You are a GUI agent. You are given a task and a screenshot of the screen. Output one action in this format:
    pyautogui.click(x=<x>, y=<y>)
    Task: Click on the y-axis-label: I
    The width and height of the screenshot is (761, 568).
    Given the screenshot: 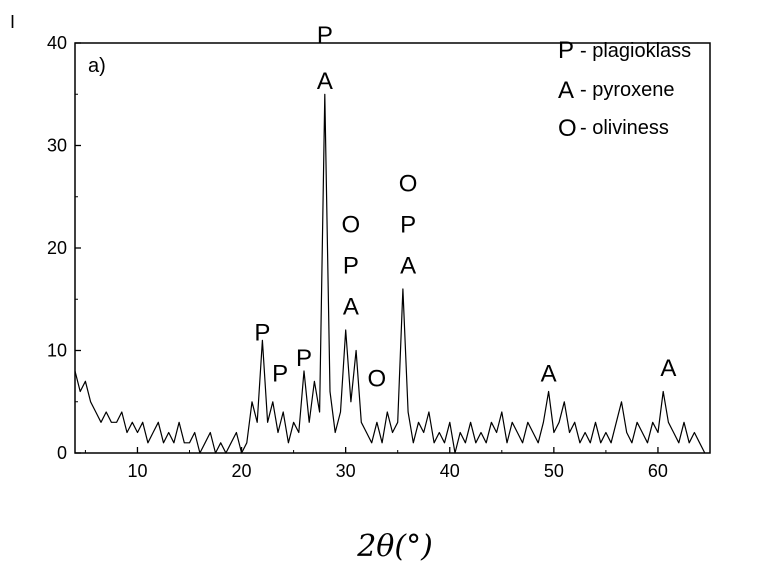 What is the action you would take?
    pyautogui.click(x=12, y=22)
    